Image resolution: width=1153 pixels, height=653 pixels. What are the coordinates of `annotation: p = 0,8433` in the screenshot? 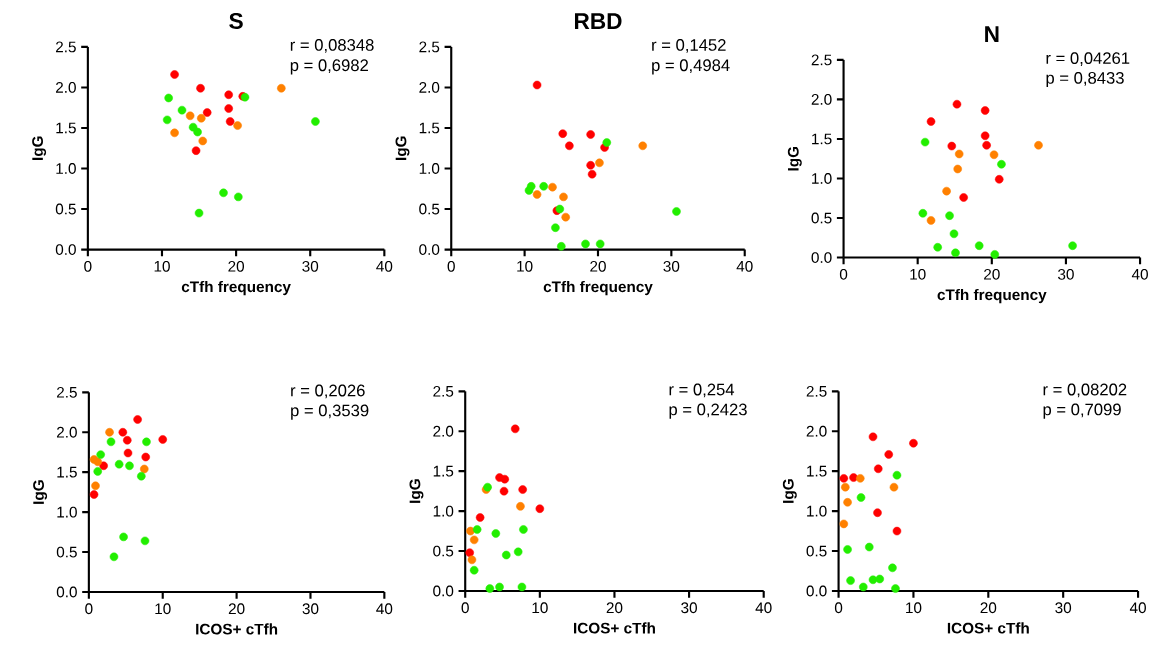 It's located at (1085, 80).